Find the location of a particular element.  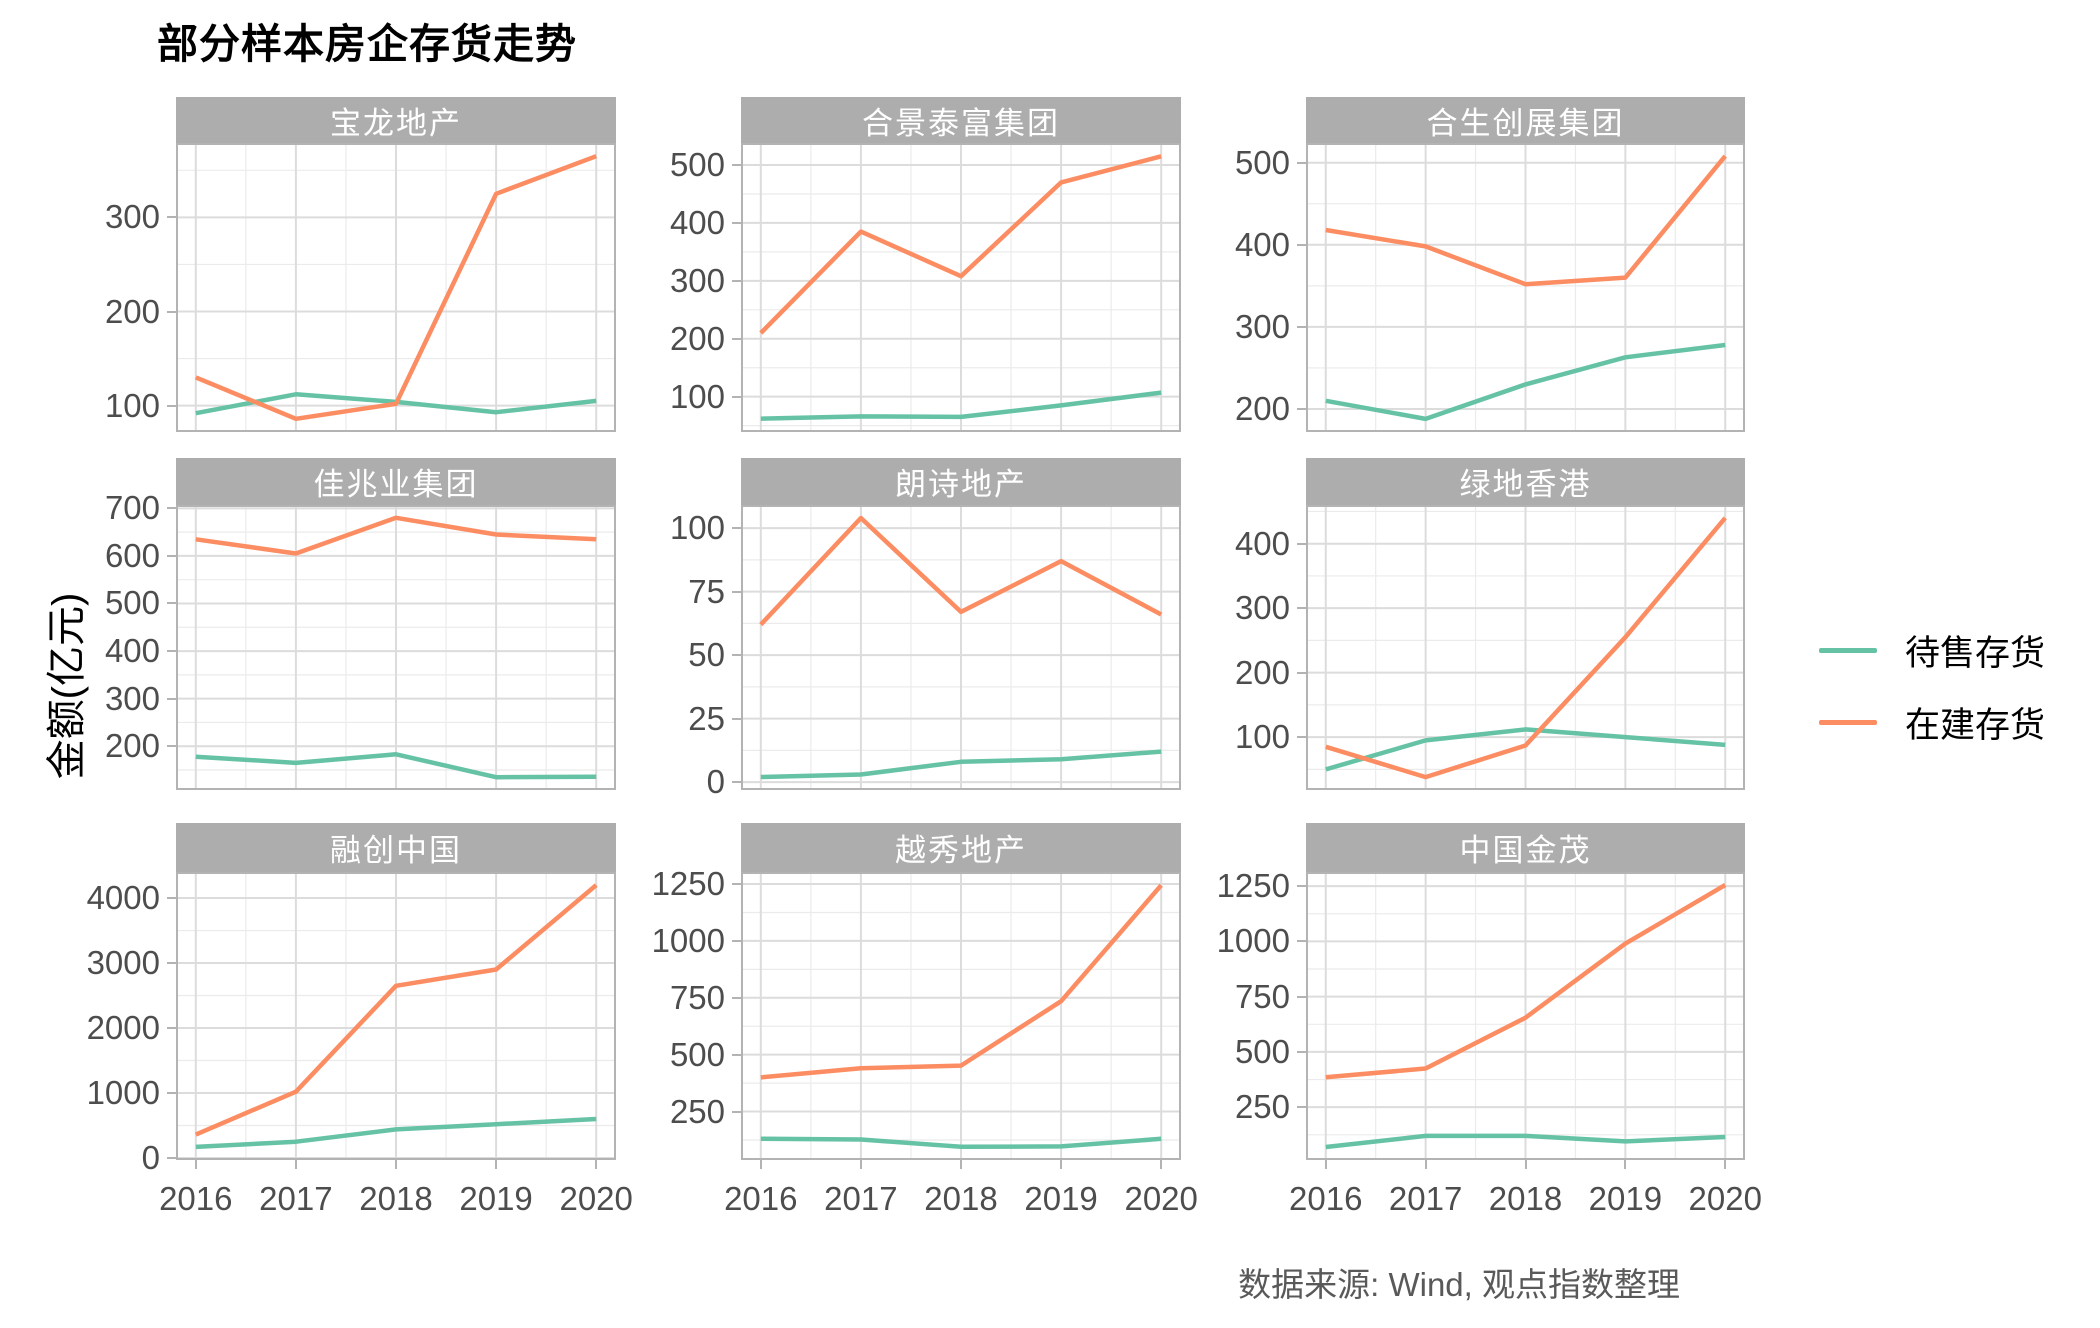

facet-title: 宝龙地产 is located at coordinates (396, 120).